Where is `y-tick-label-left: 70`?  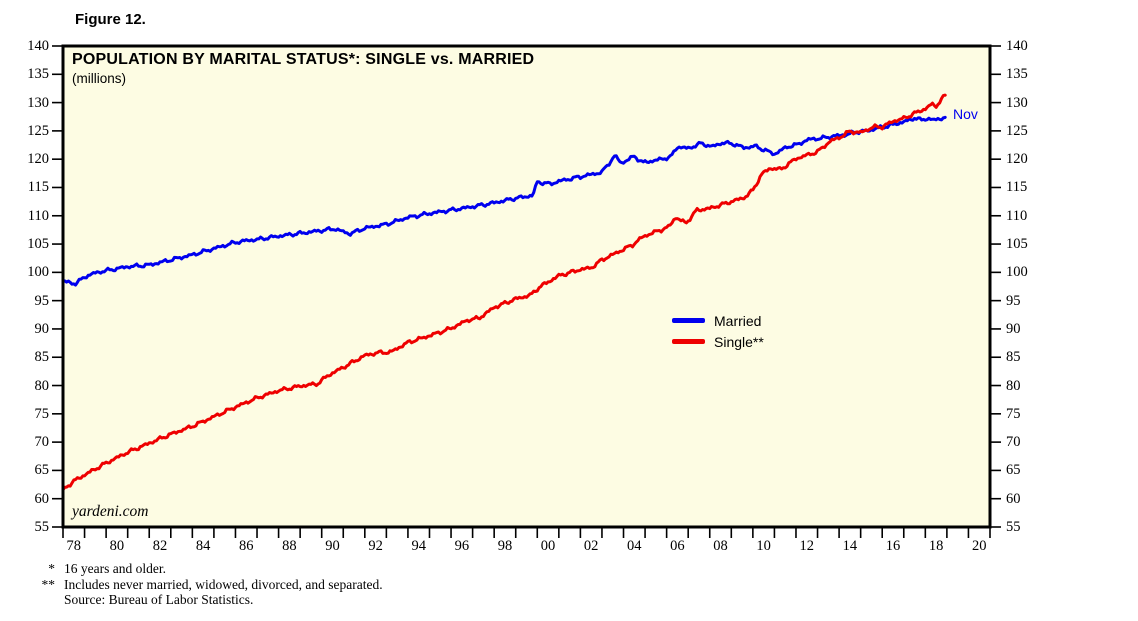 y-tick-label-left: 70 is located at coordinates (42, 442).